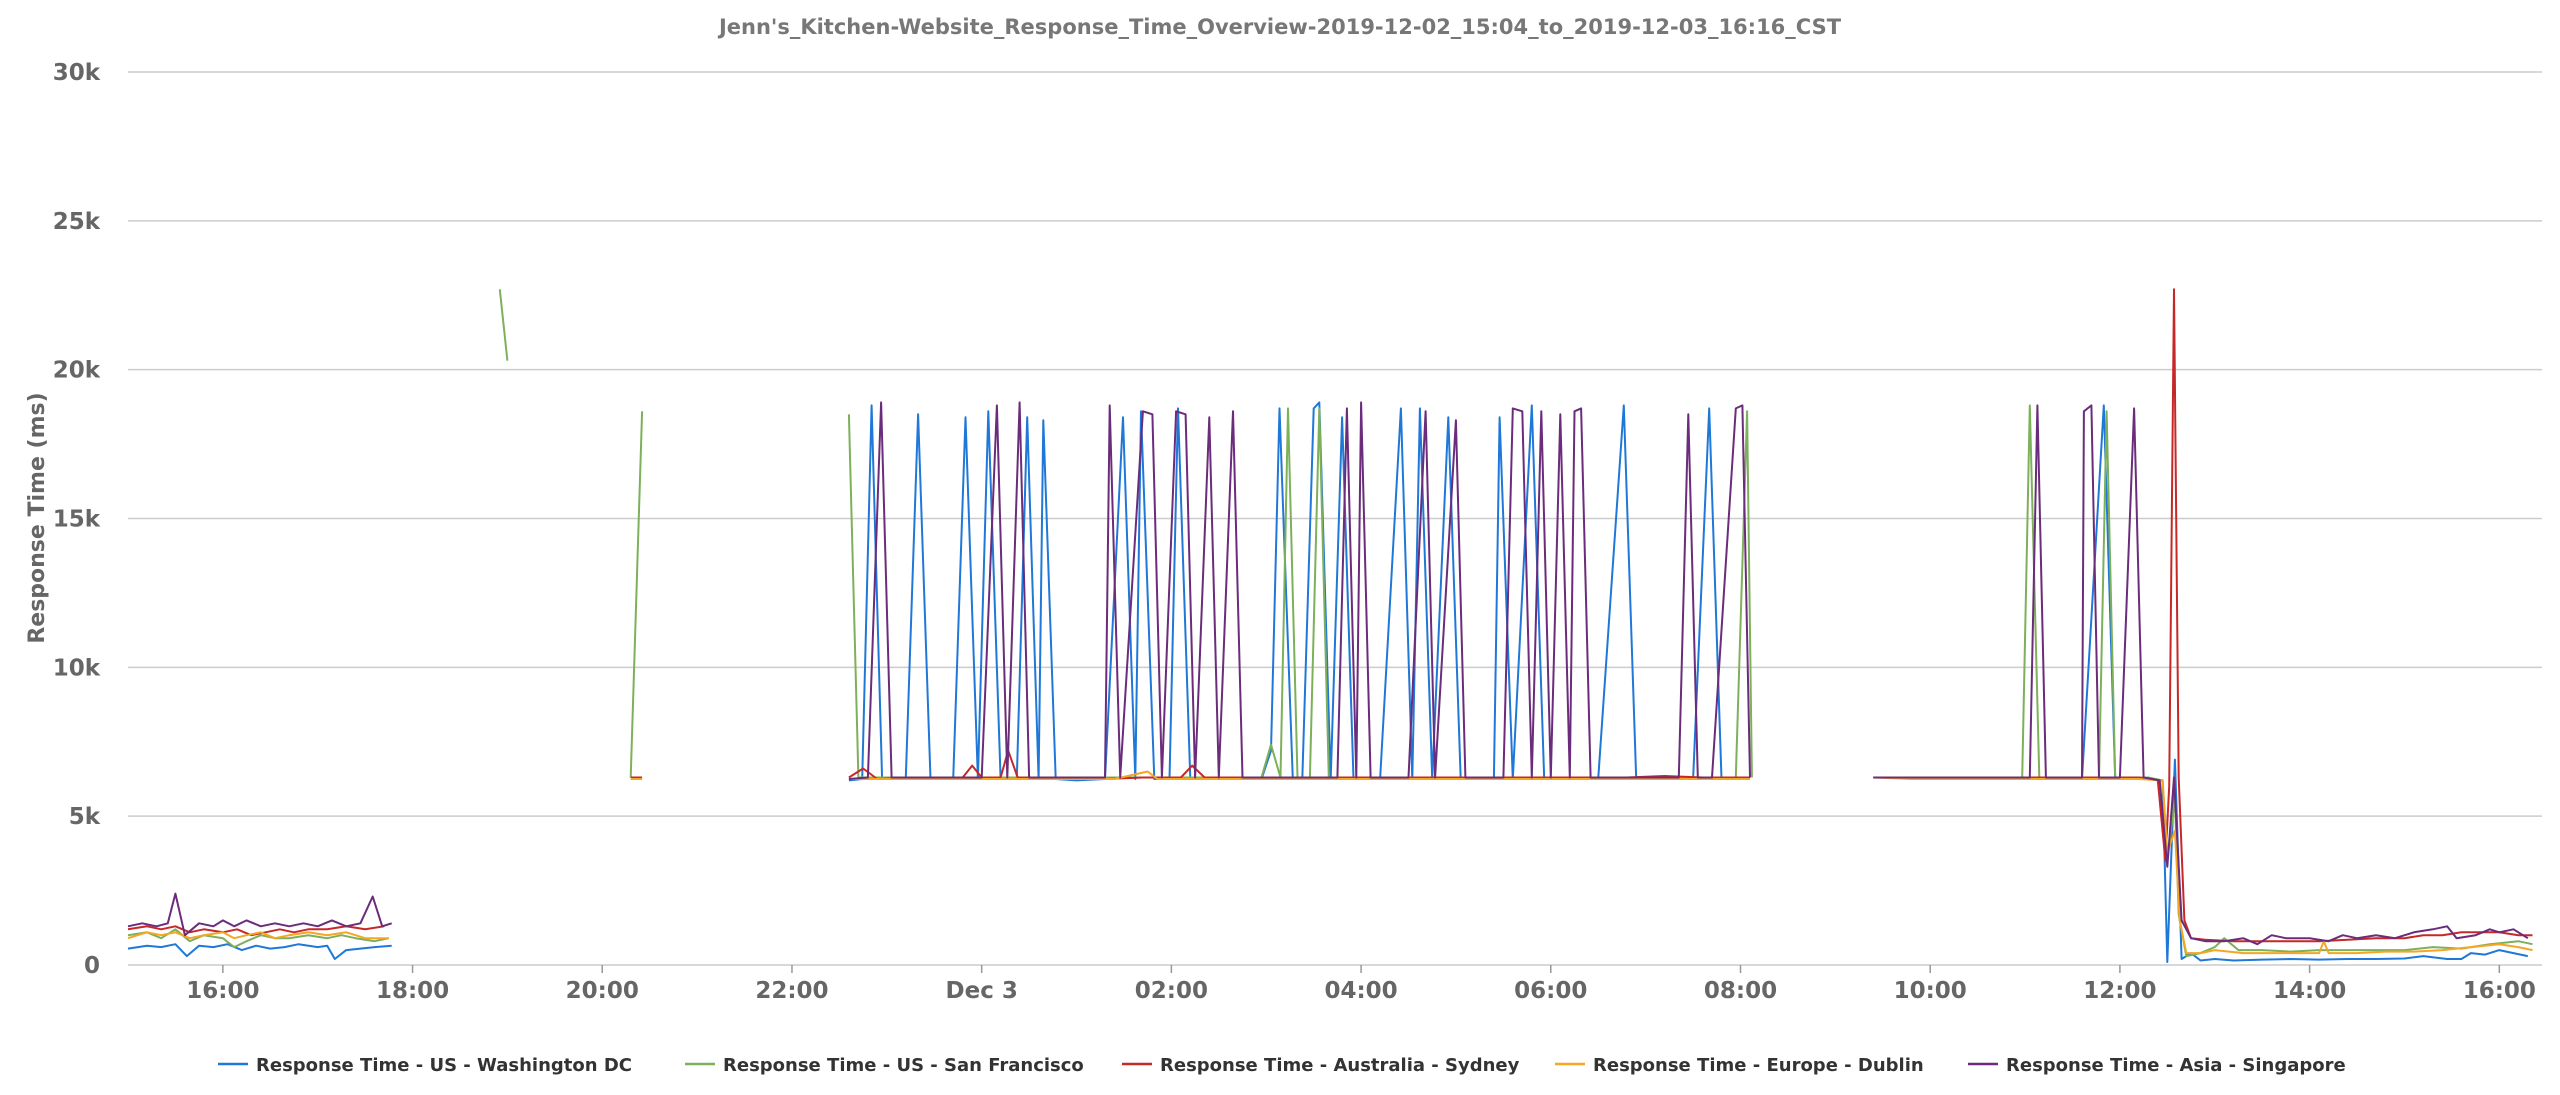  What do you see at coordinates (77, 222) in the screenshot?
I see `y-tick-label: 25k` at bounding box center [77, 222].